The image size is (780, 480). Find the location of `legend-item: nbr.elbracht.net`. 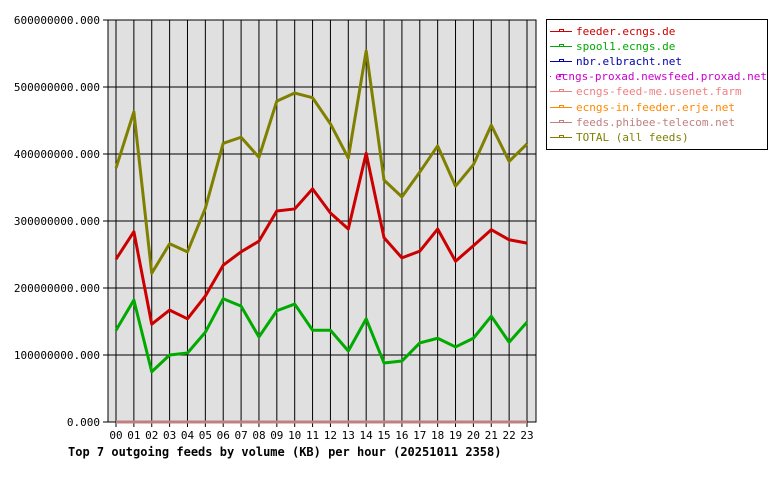

legend-item: nbr.elbracht.net is located at coordinates (657, 61).